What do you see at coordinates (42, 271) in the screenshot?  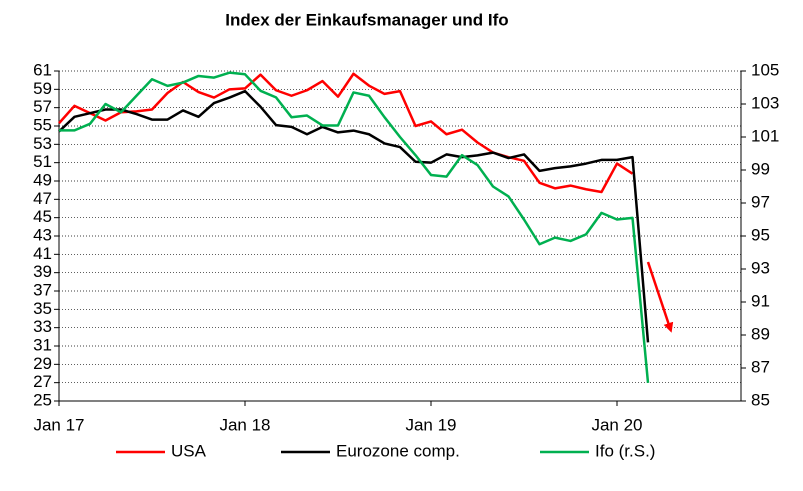 I see `y-tick-label: 39` at bounding box center [42, 271].